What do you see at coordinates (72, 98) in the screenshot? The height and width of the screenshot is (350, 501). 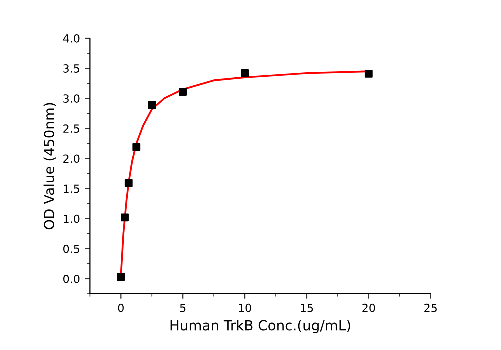 I see `y-tick-label: 3.0` at bounding box center [72, 98].